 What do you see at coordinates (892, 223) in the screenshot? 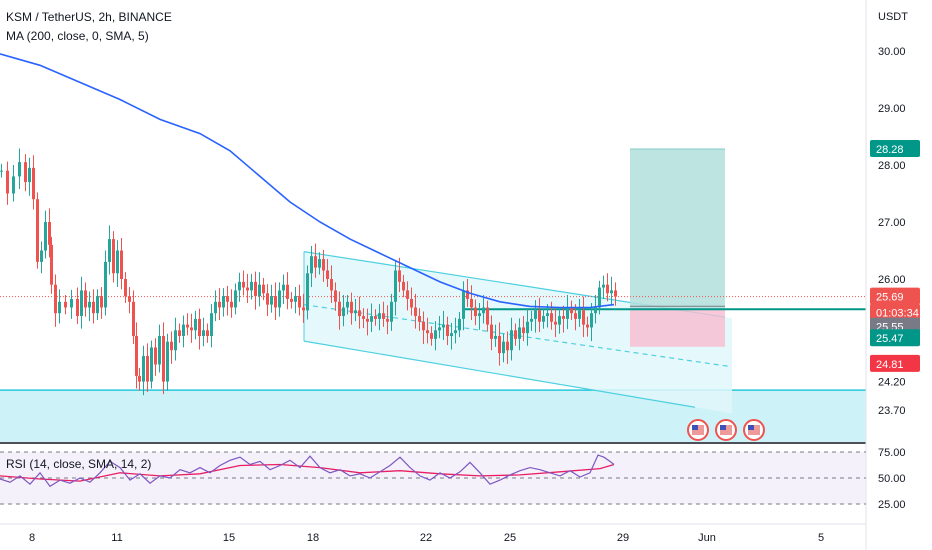
I see `y-tick-label: 27.00` at bounding box center [892, 223].